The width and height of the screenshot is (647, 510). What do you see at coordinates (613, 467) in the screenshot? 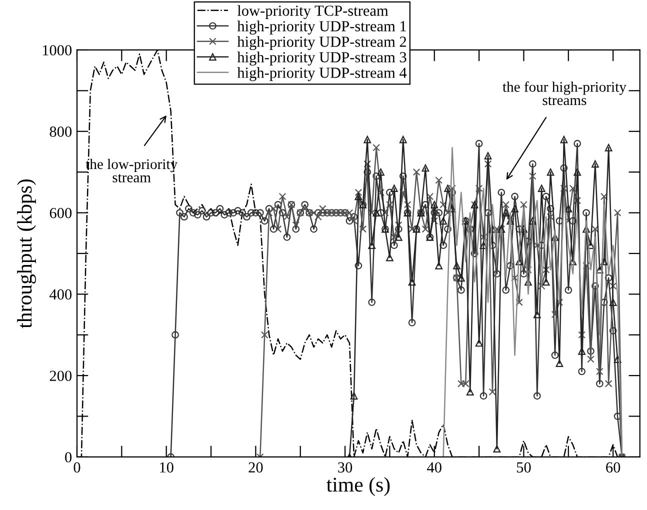
I see `x-tick-label: 60` at bounding box center [613, 467].